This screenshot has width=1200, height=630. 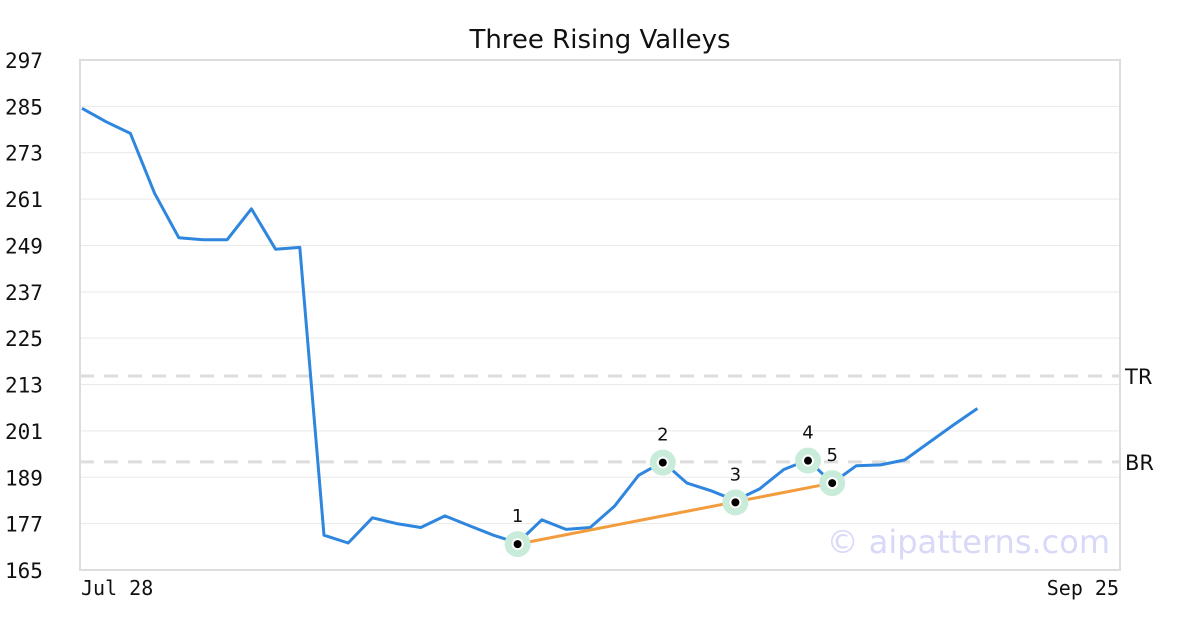 I want to click on trendline-layer, so click(x=675, y=513).